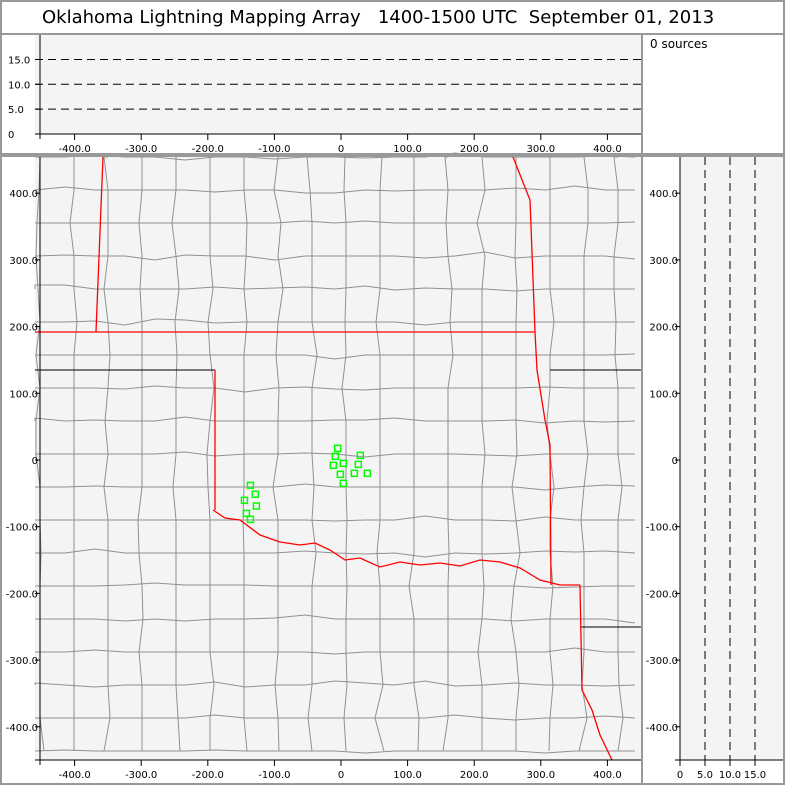 This screenshot has height=785, width=785. I want to click on x-tick-label: 5.0, so click(705, 775).